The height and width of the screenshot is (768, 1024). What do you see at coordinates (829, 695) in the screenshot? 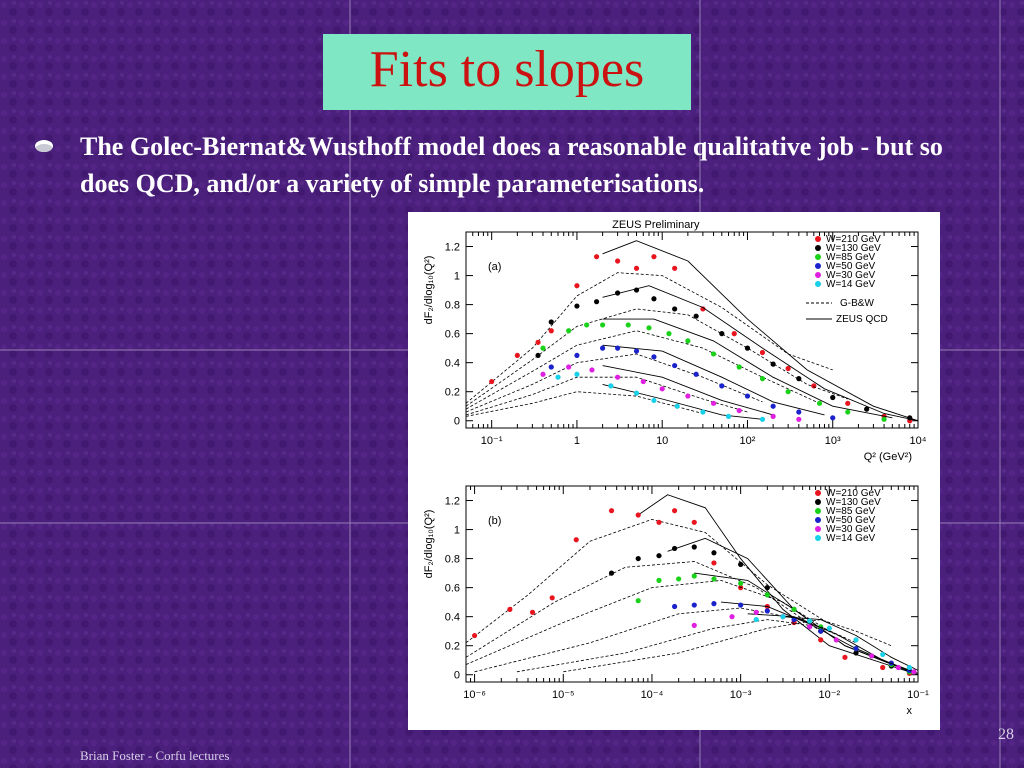
I see `x-tick-label: 10⁻²` at bounding box center [829, 695].